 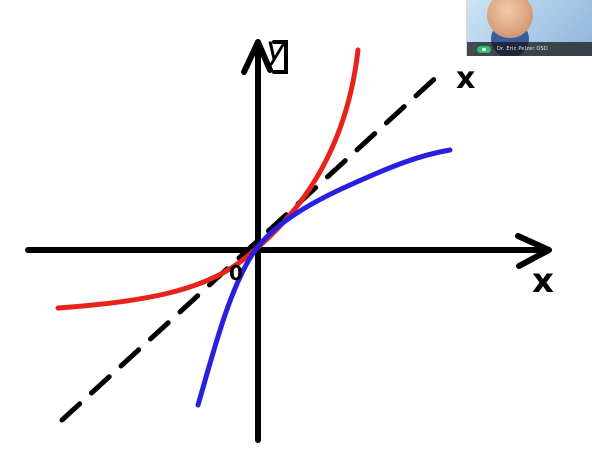 What do you see at coordinates (522, 49) in the screenshot?
I see `presenter-name: Dr. Eric Pelzer OSD` at bounding box center [522, 49].